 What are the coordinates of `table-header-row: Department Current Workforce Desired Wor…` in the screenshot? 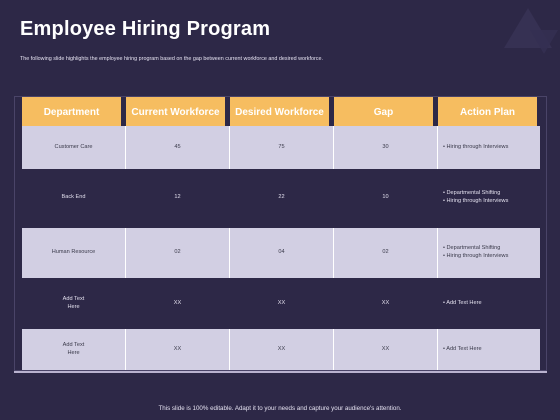 It's located at (288, 113).